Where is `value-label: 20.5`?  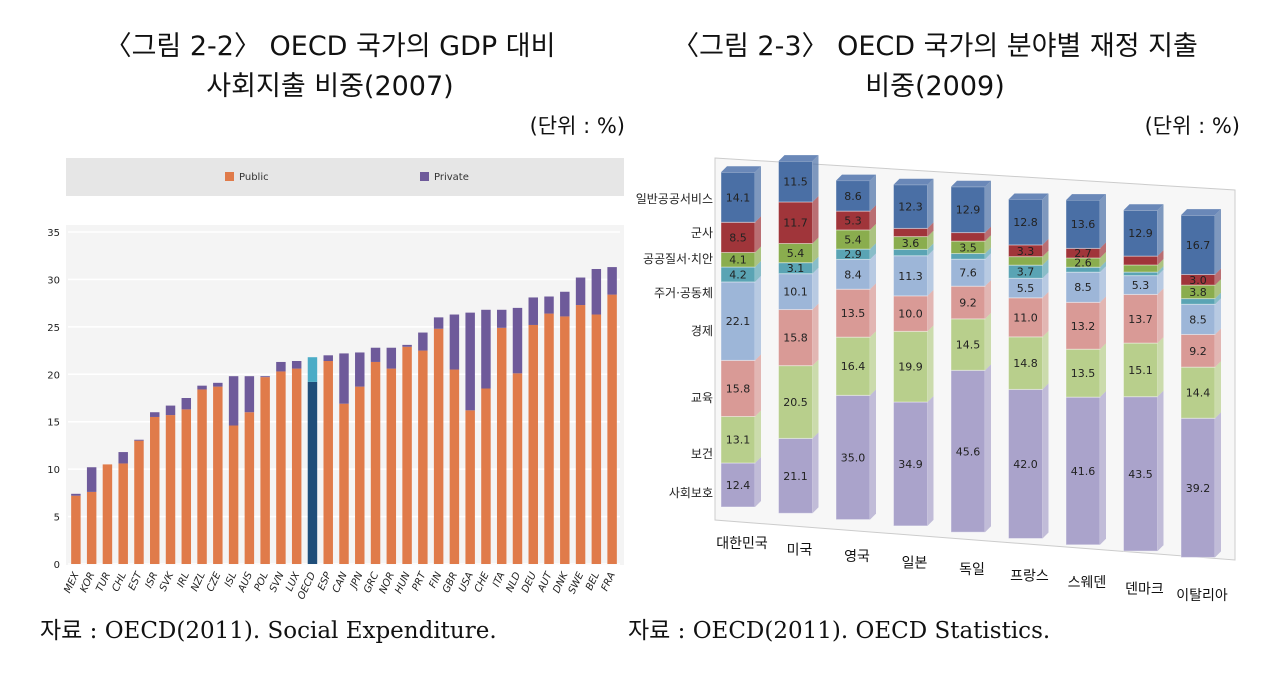
value-label: 20.5 is located at coordinates (795, 402).